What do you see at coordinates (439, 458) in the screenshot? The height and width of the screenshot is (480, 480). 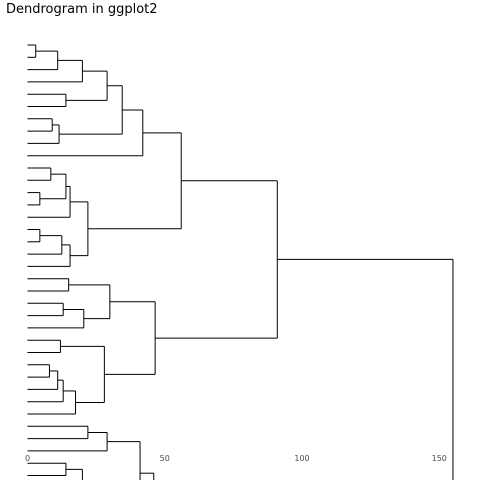 I see `x-tick-label: 150` at bounding box center [439, 458].